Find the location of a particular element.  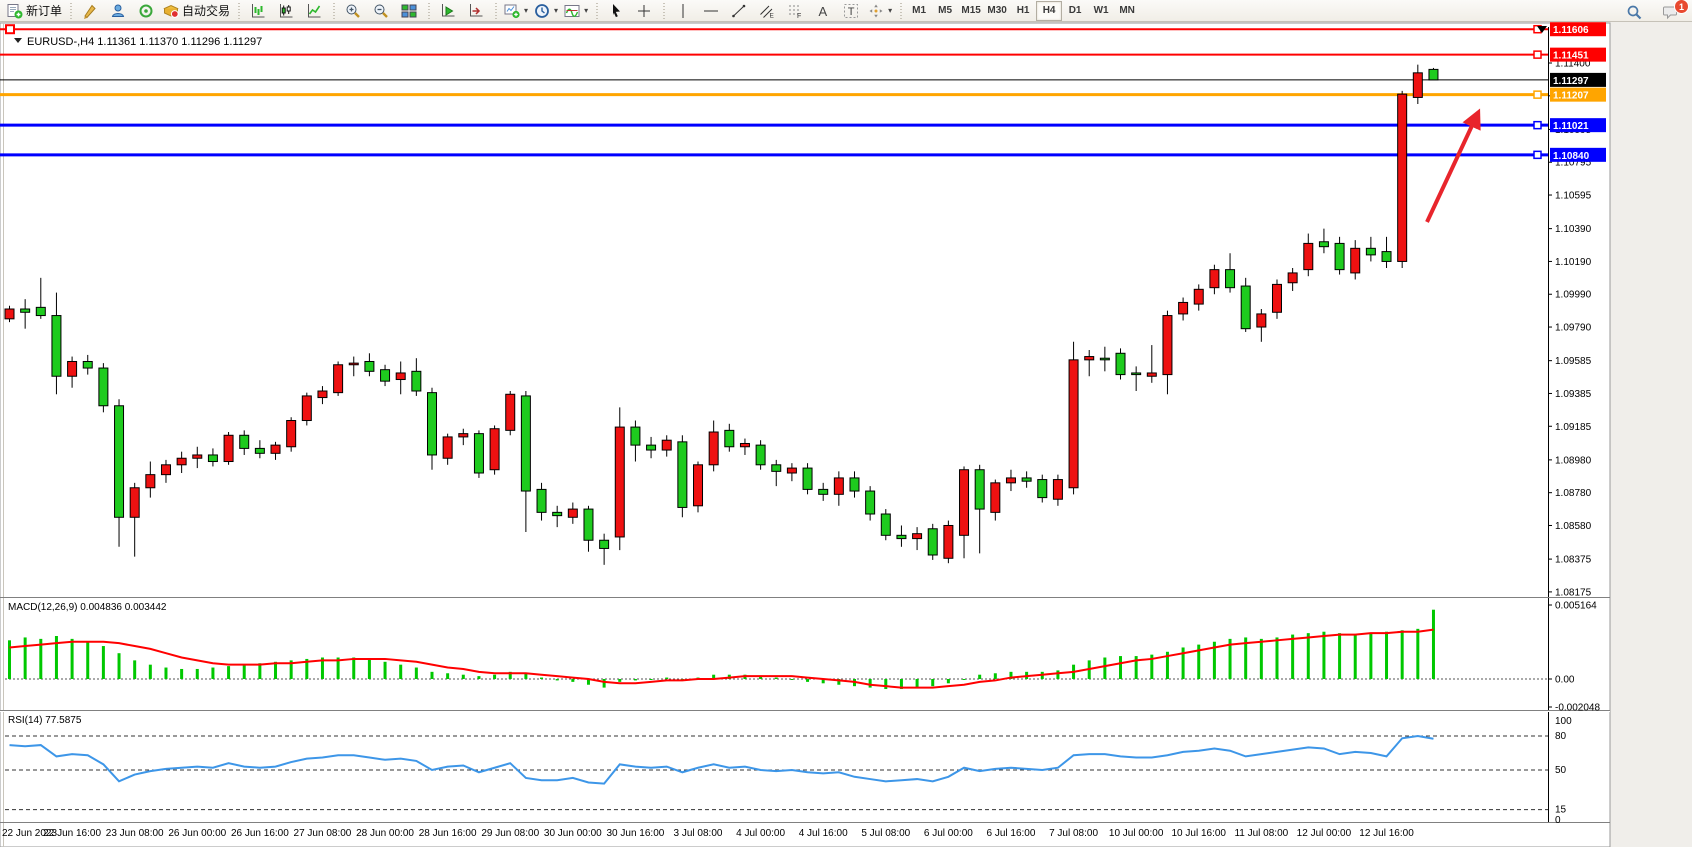

tile-windows-button is located at coordinates (409, 11).